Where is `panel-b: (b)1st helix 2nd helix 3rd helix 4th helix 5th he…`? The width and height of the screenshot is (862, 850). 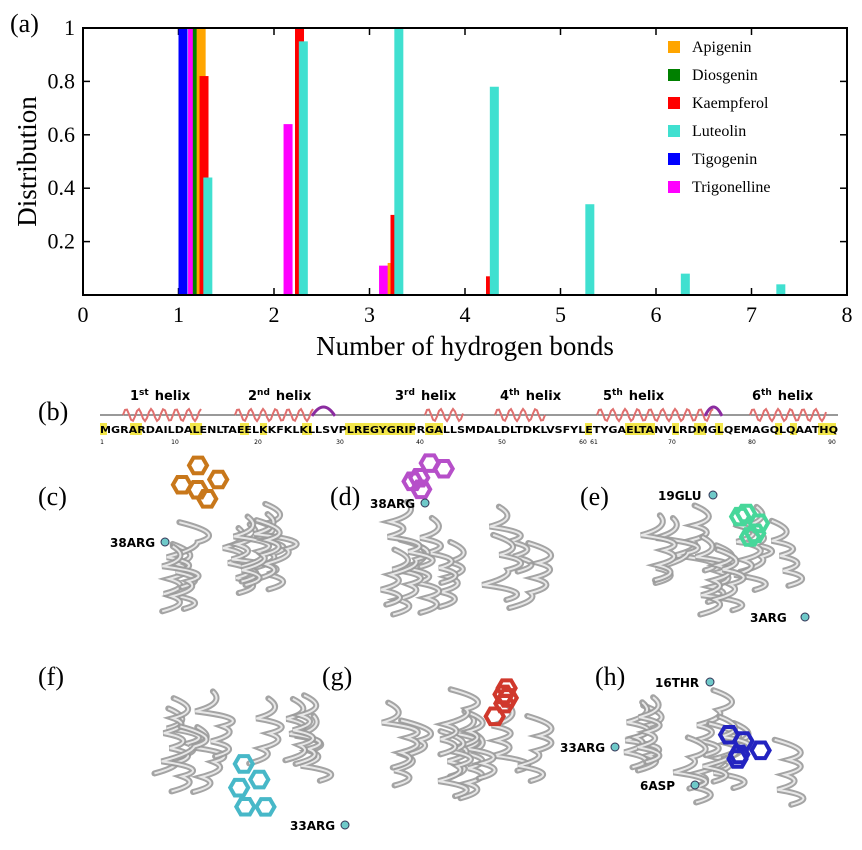 panel-b: (b)1st helix 2nd helix 3rd helix 4th helix 5th he… is located at coordinates (438, 417).